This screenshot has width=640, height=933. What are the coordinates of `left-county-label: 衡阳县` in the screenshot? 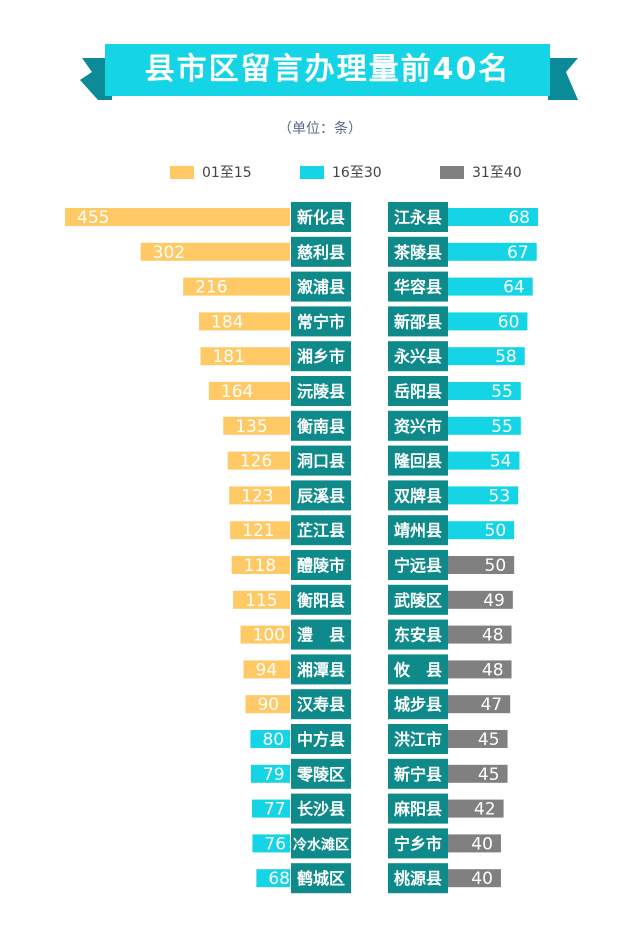 It's located at (321, 600).